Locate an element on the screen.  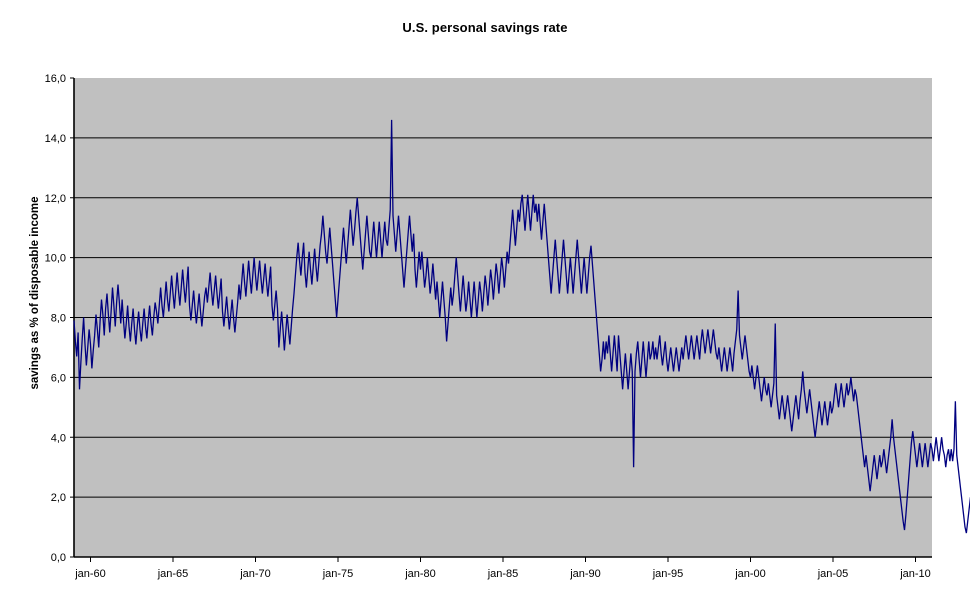
y-axis-tick-label: 6,0 is located at coordinates (58, 378).